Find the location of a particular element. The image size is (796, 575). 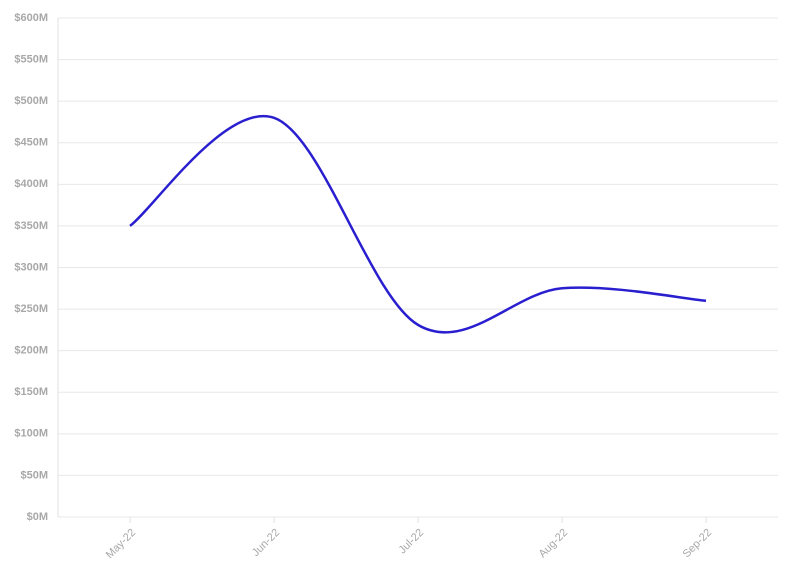

y-tick-label: $500M is located at coordinates (31, 101).